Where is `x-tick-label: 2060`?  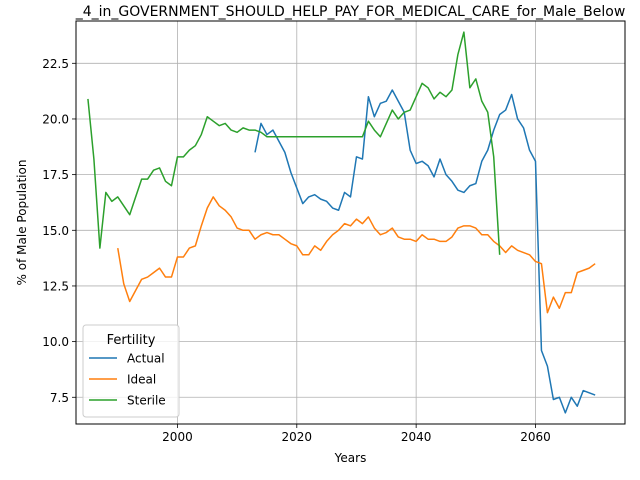
x-tick-label: 2060 is located at coordinates (535, 437).